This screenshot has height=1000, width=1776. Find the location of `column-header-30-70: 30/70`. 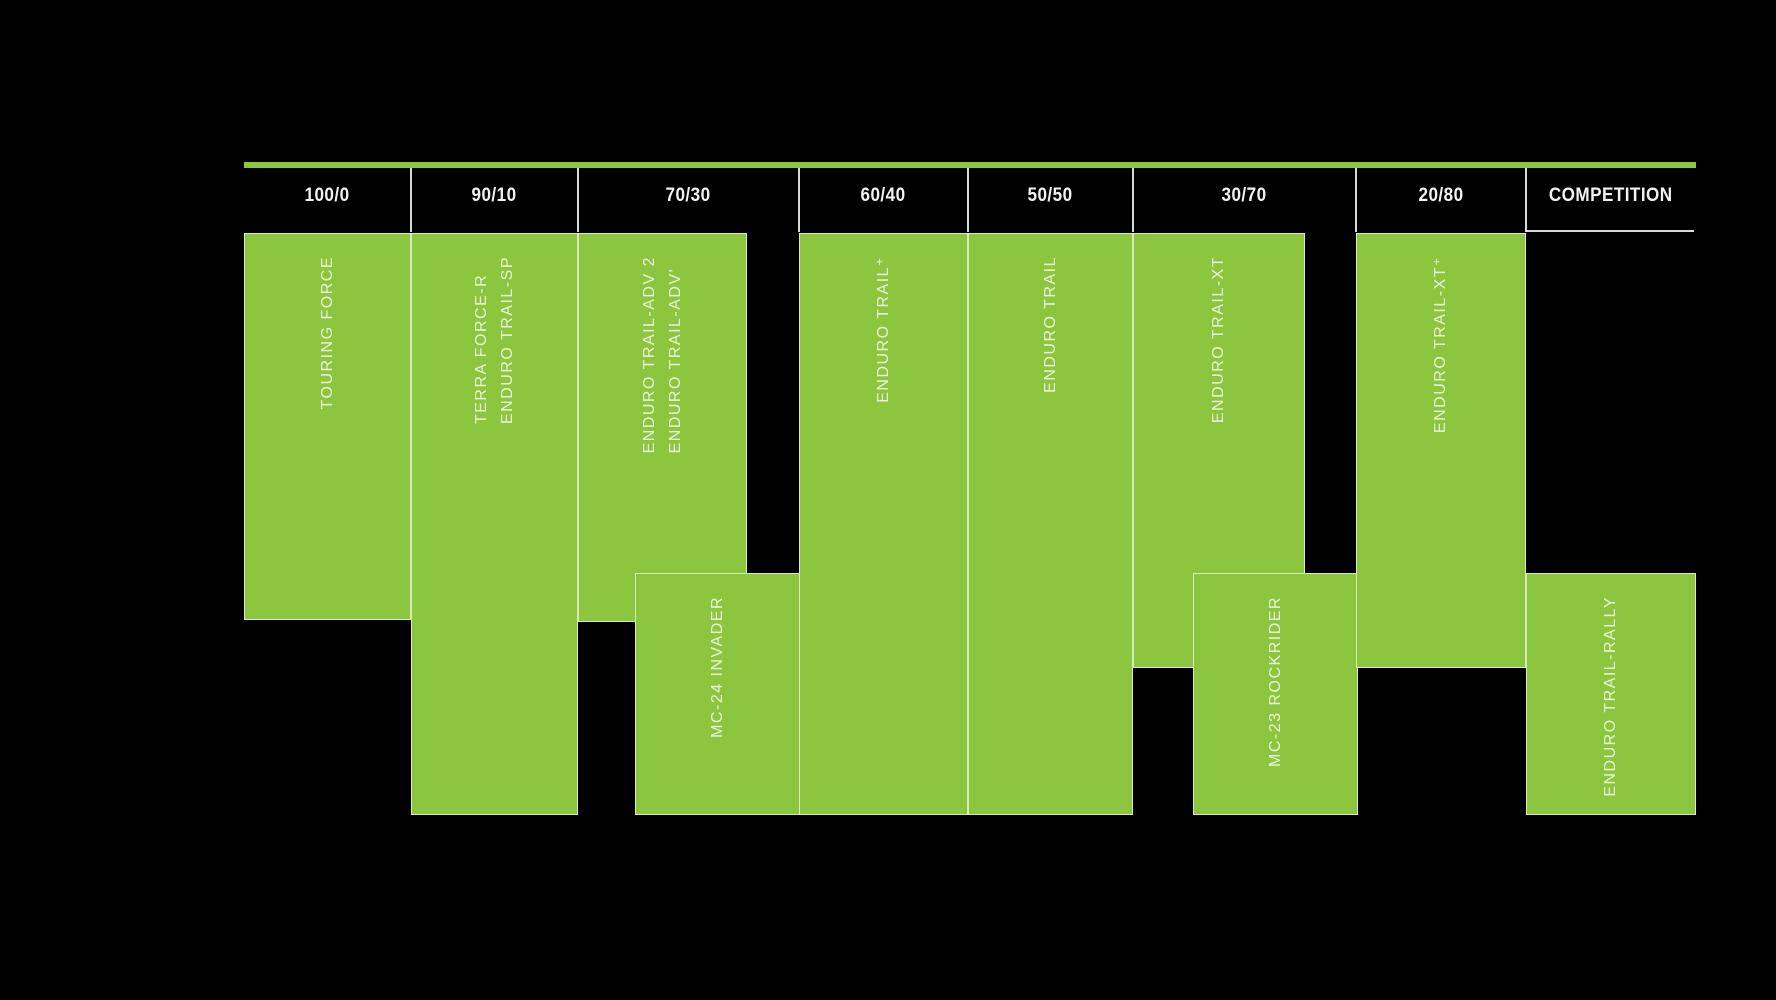

column-header-30-70: 30/70 is located at coordinates (1244, 196).